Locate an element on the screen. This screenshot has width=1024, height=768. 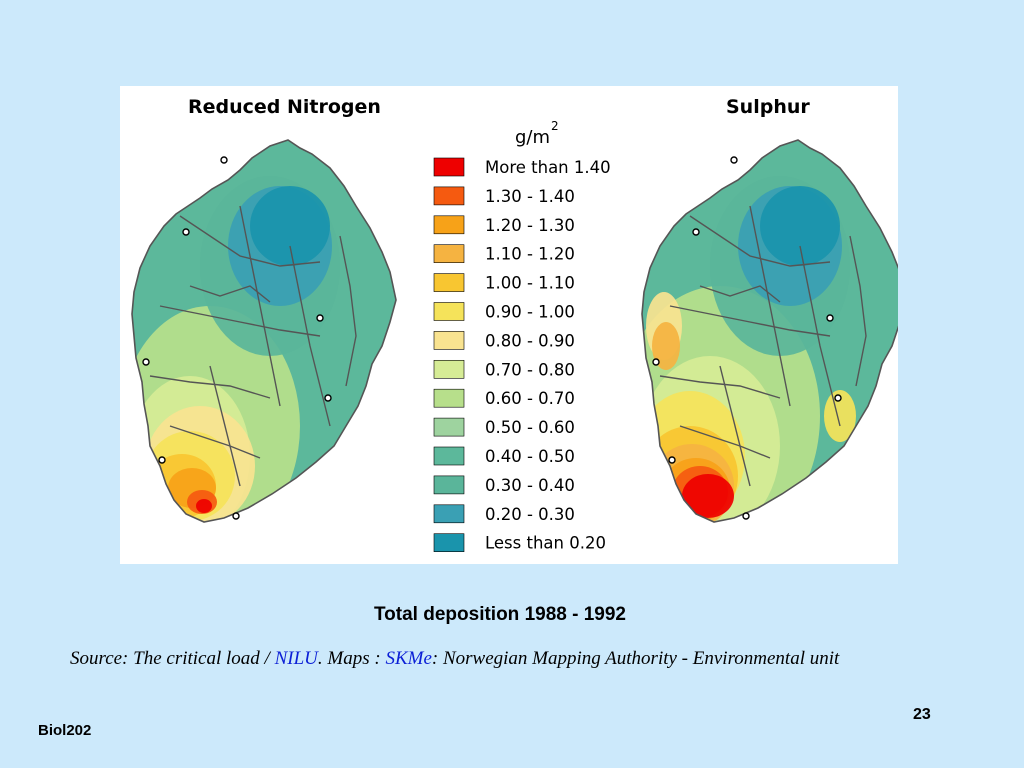
unit-exponent: 2 is located at coordinates (555, 126).